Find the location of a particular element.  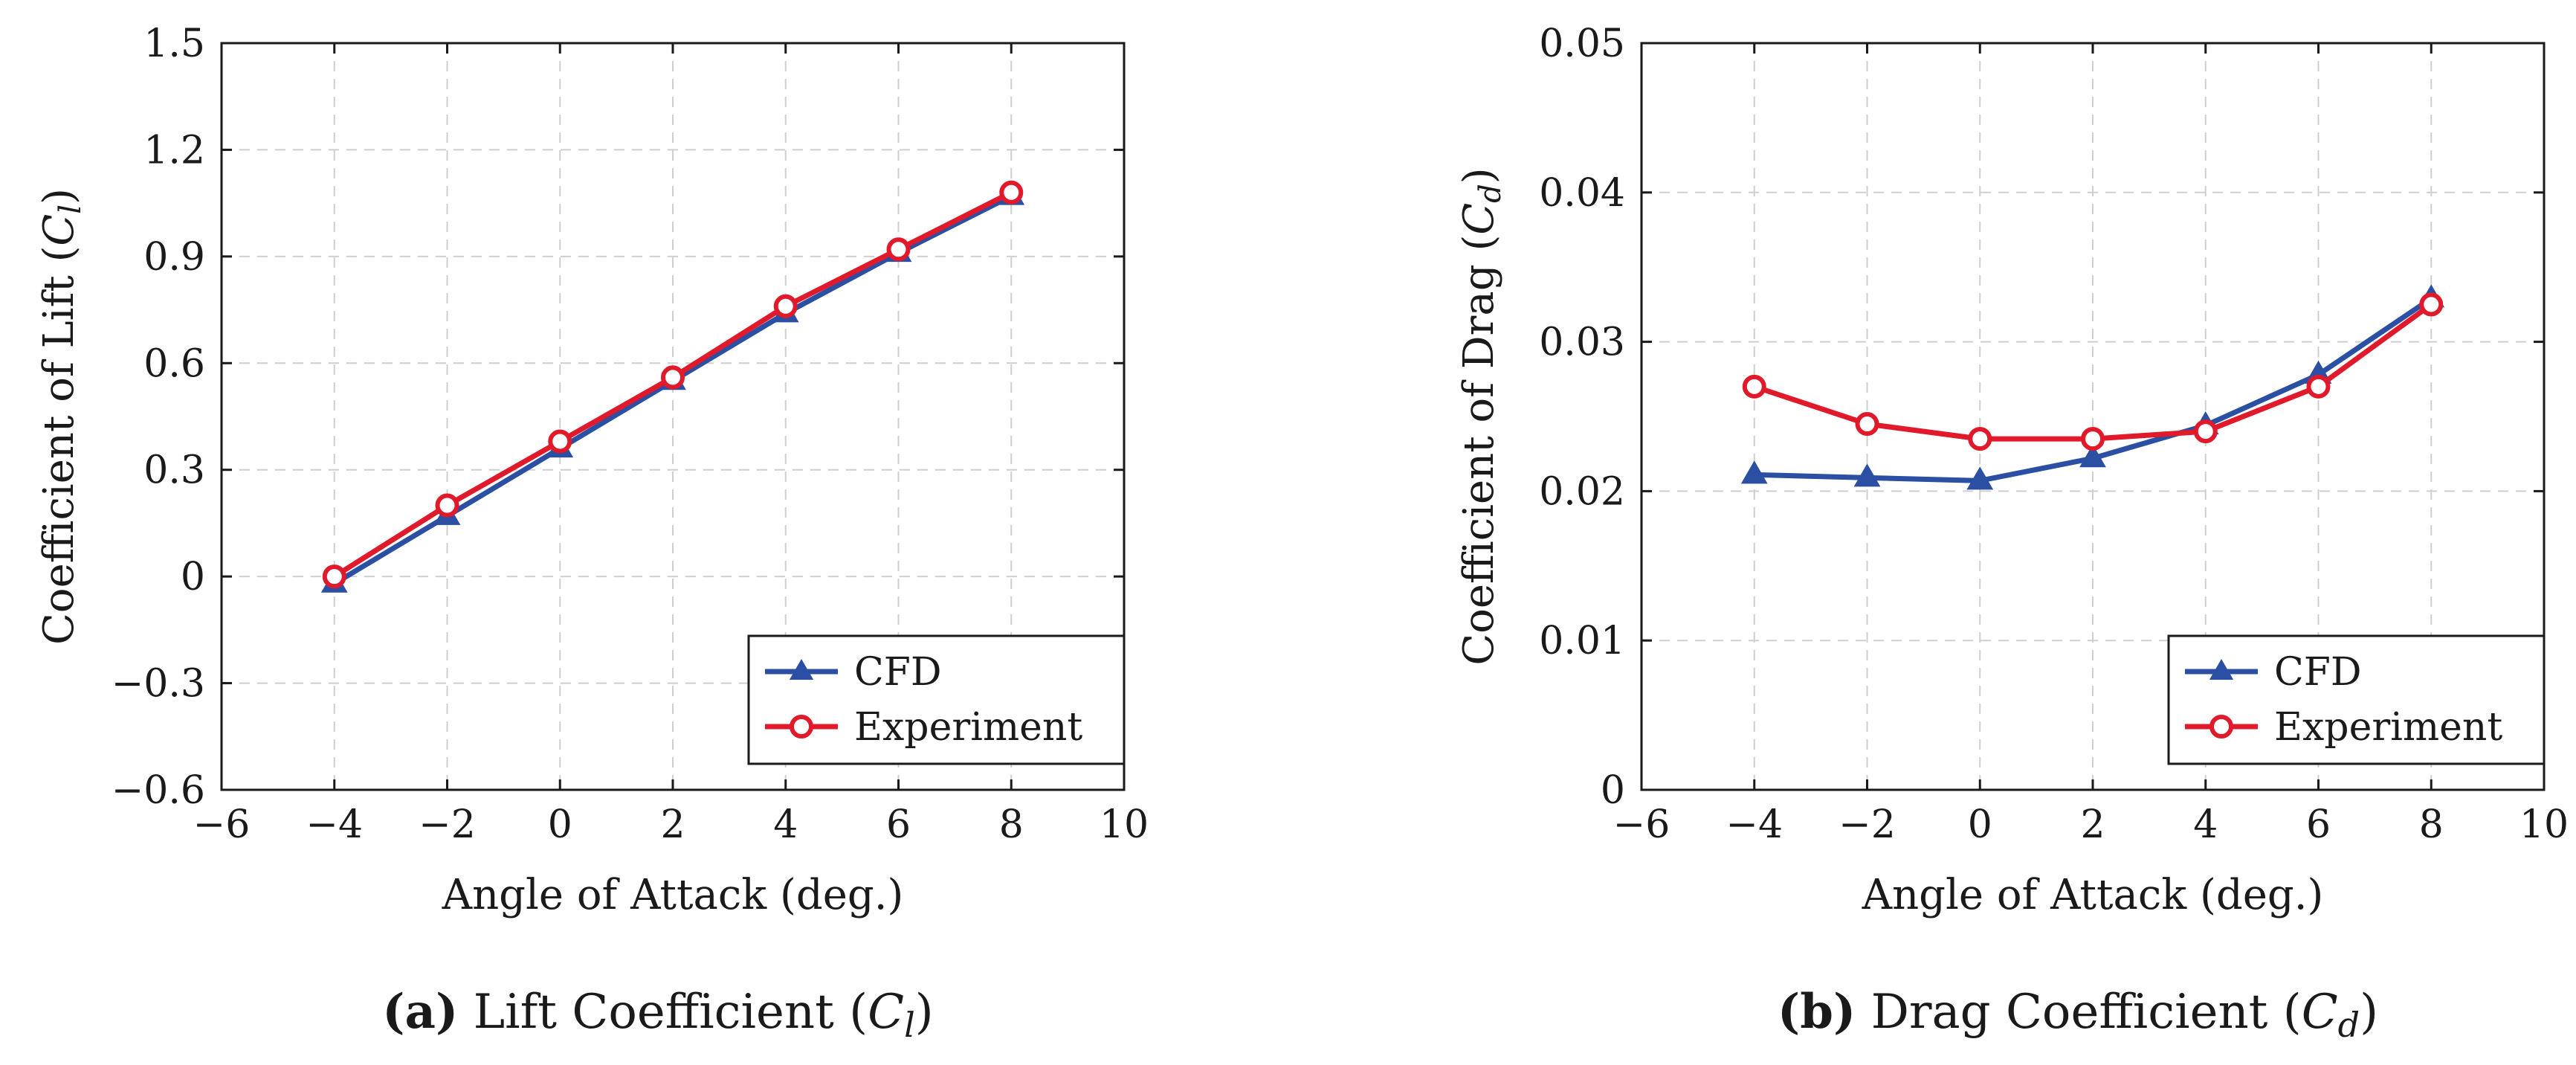

lift-x-tick-label: −2 is located at coordinates (447, 824).